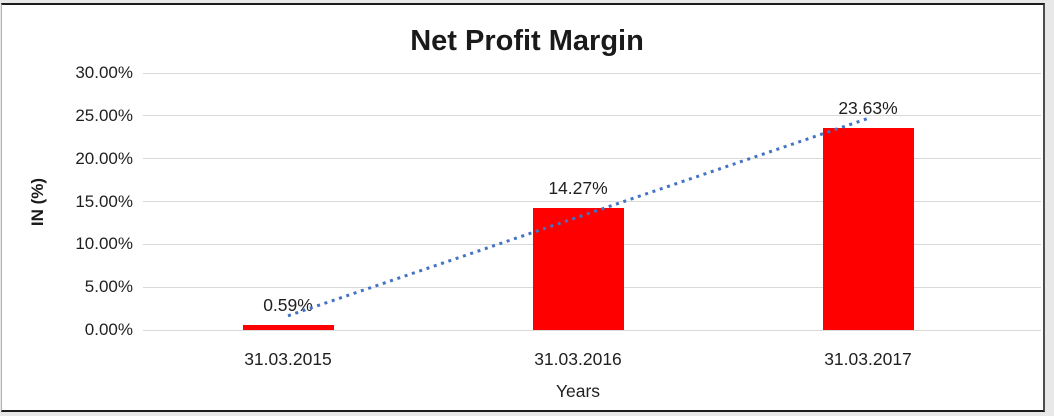  What do you see at coordinates (104, 72) in the screenshot?
I see `y-tick-label: 30.00%` at bounding box center [104, 72].